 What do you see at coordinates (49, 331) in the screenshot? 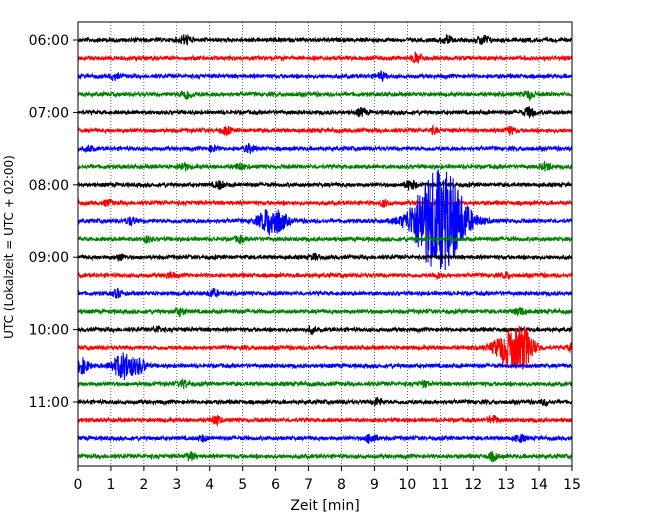
I see `y-tick-label: 10:00` at bounding box center [49, 331].